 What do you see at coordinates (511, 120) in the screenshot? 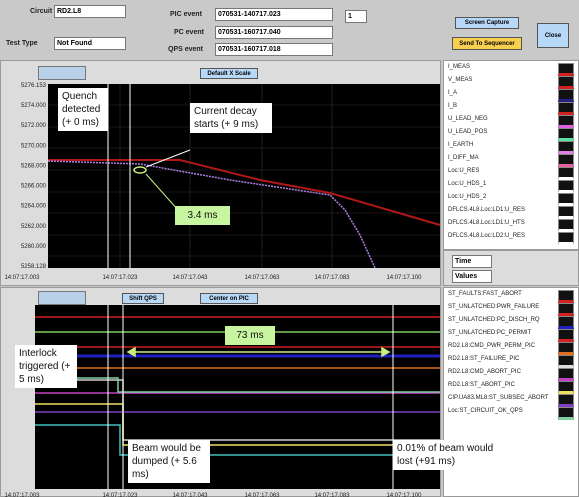
I see `legend-entry: U_LEAD_NEG` at bounding box center [511, 120].